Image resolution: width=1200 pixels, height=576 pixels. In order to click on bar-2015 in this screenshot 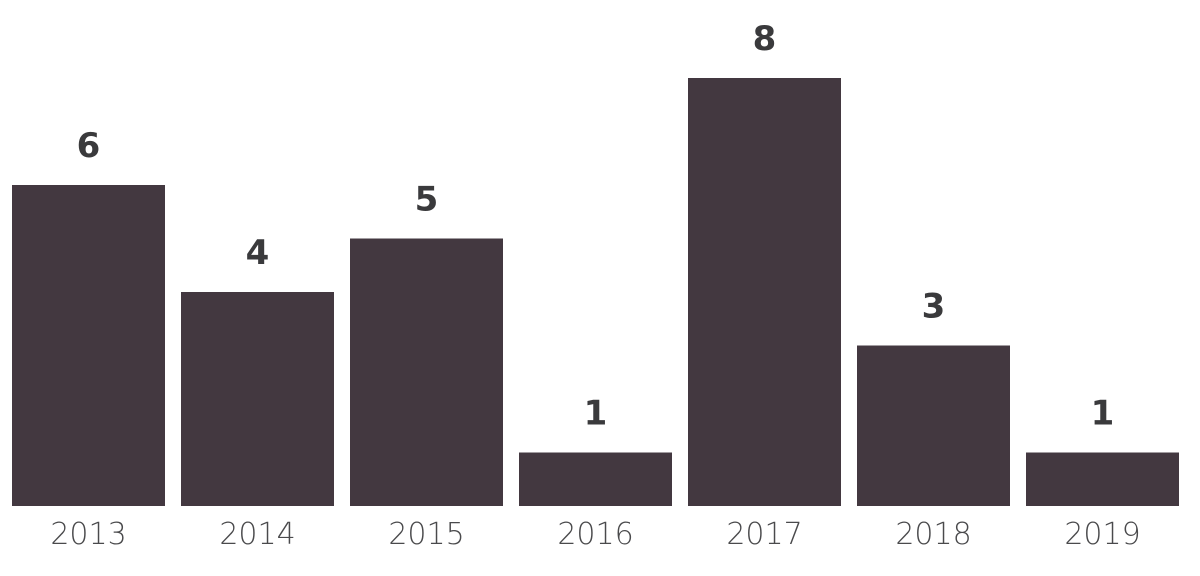, I will do `click(426, 372)`.